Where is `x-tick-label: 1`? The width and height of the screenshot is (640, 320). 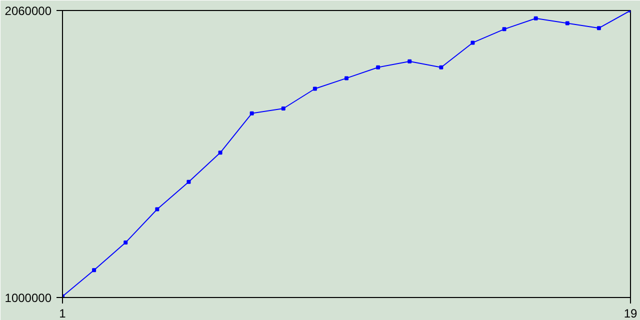
x-tick-label: 1 is located at coordinates (62, 313).